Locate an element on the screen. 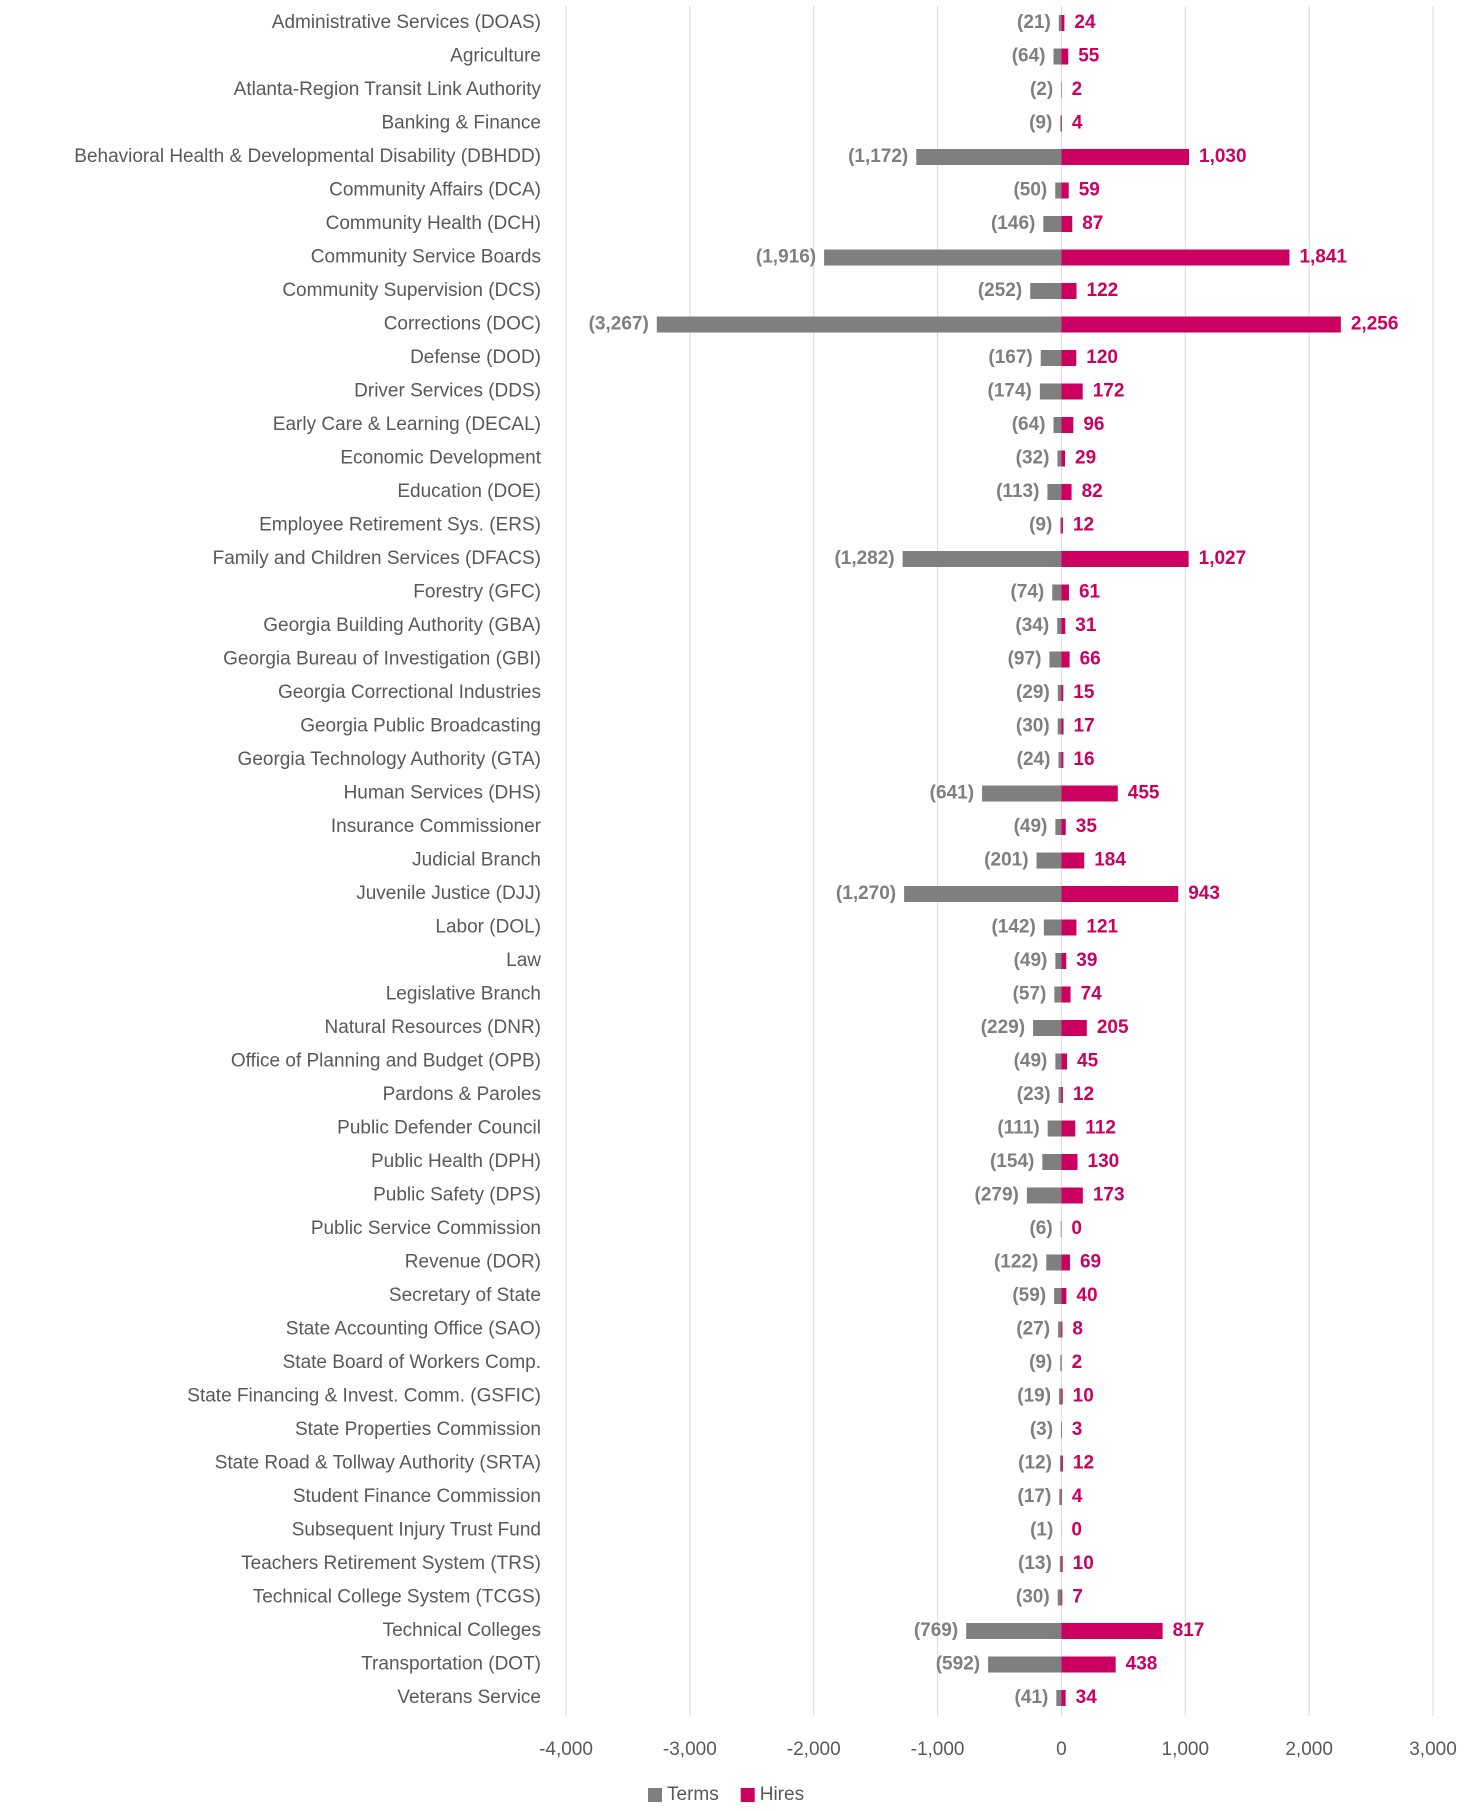 This screenshot has height=1811, width=1475. value-label: (97) is located at coordinates (1025, 659).